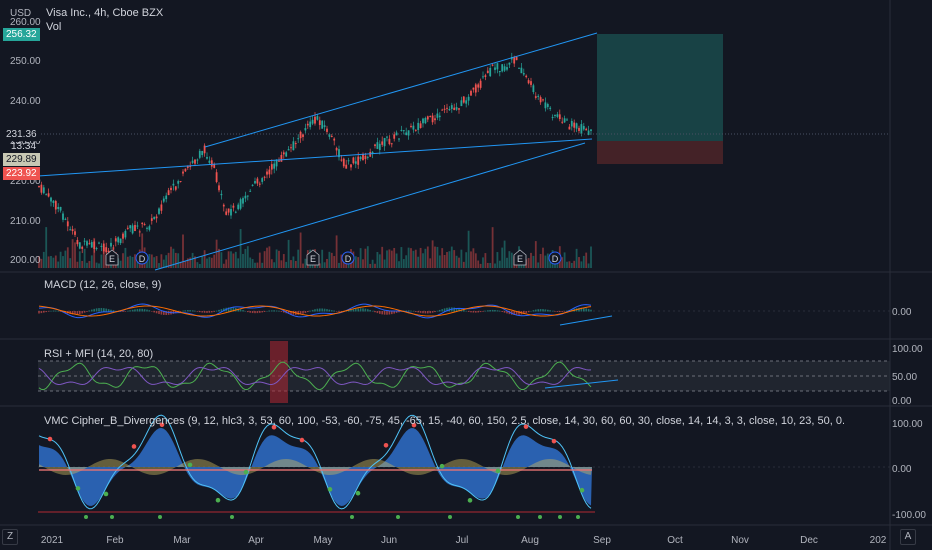  What do you see at coordinates (348, 258) in the screenshot?
I see `event-marker: D` at bounding box center [348, 258].